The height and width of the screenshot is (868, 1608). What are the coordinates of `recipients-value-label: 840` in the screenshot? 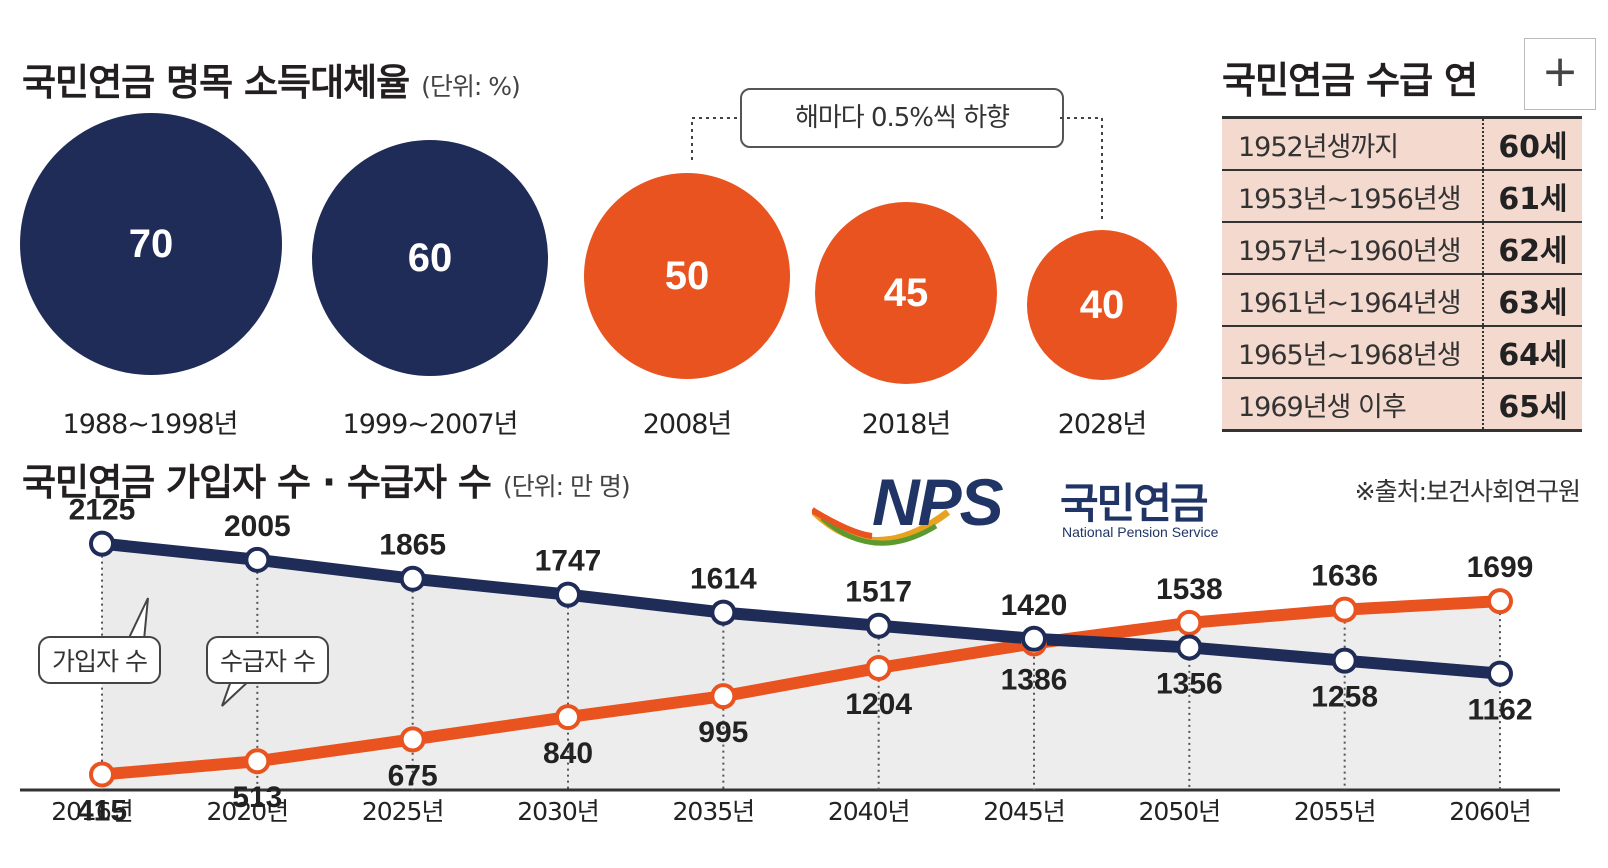 It's located at (568, 753).